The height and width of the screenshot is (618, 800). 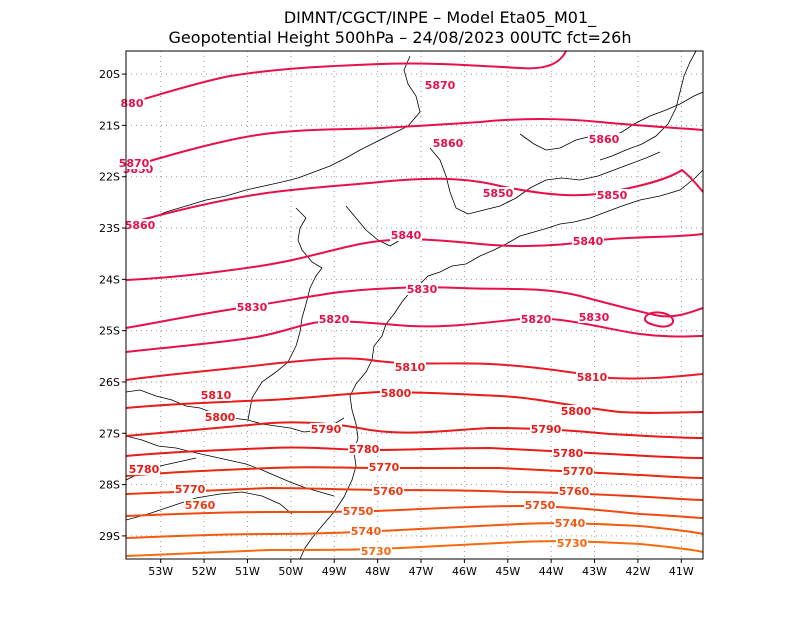 What do you see at coordinates (204, 571) in the screenshot?
I see `x-tick-label: 52W` at bounding box center [204, 571].